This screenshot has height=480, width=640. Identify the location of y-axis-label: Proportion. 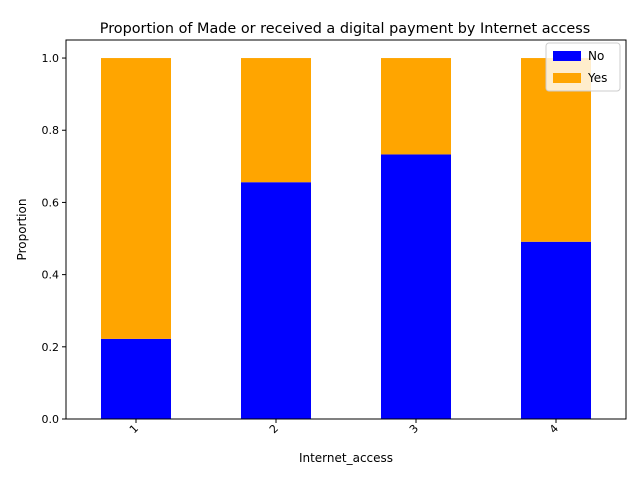
(22, 230).